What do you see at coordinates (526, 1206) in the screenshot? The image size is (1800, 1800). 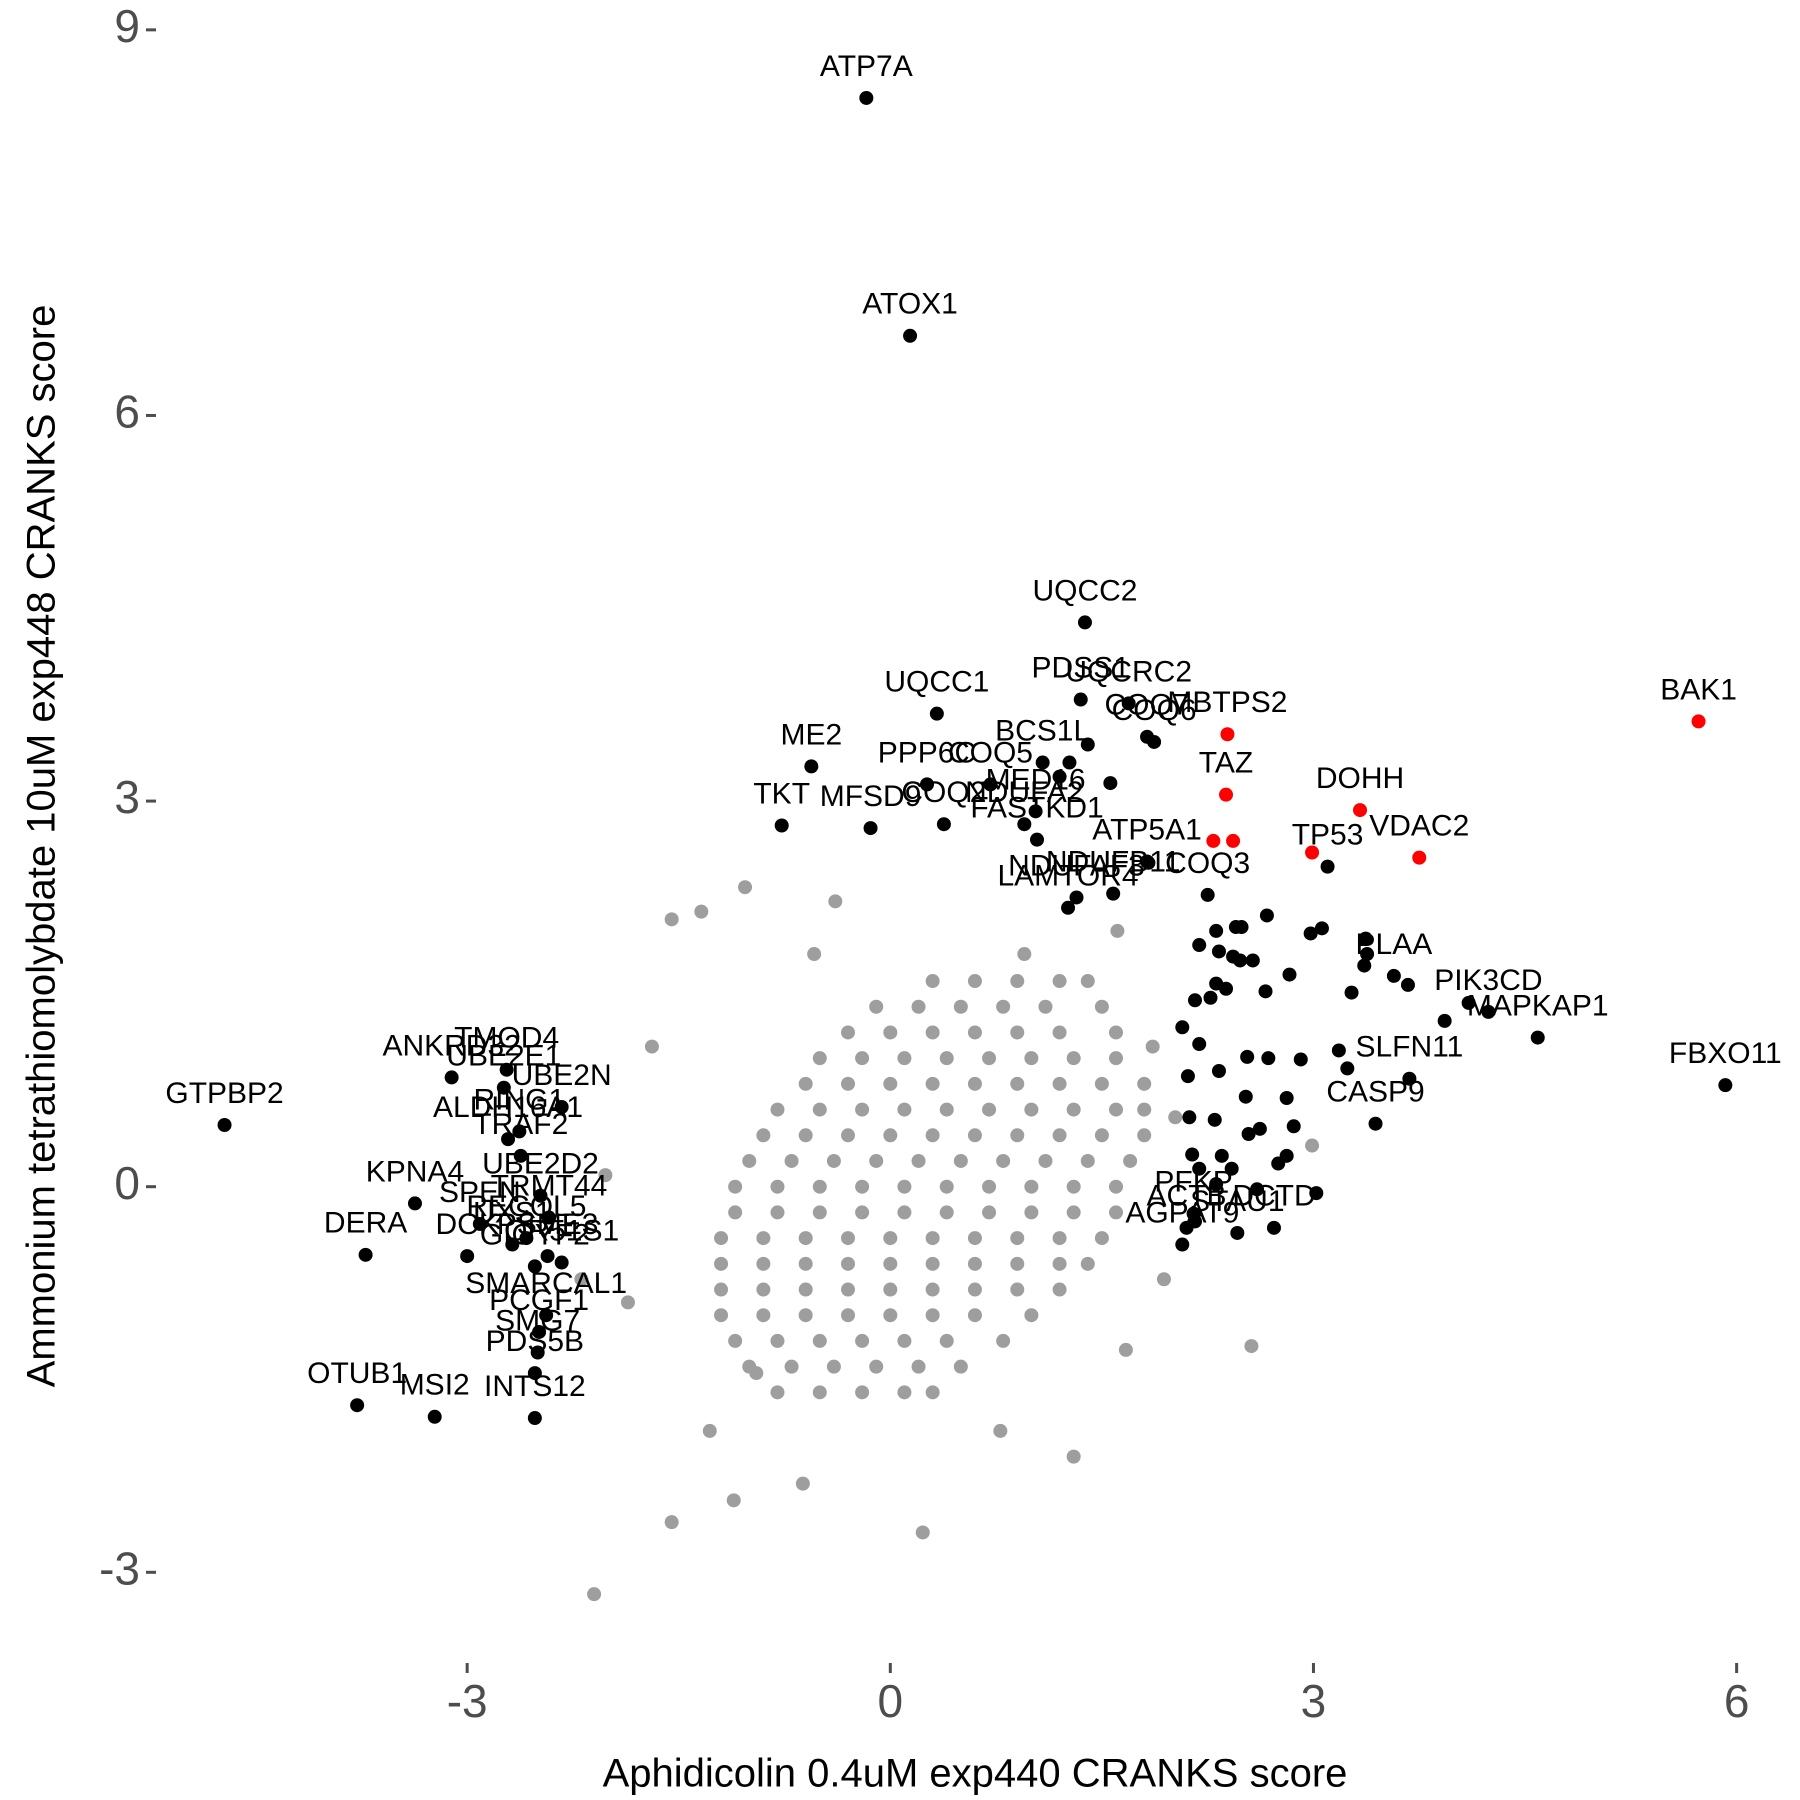 I see `point-label: RECQL5` at bounding box center [526, 1206].